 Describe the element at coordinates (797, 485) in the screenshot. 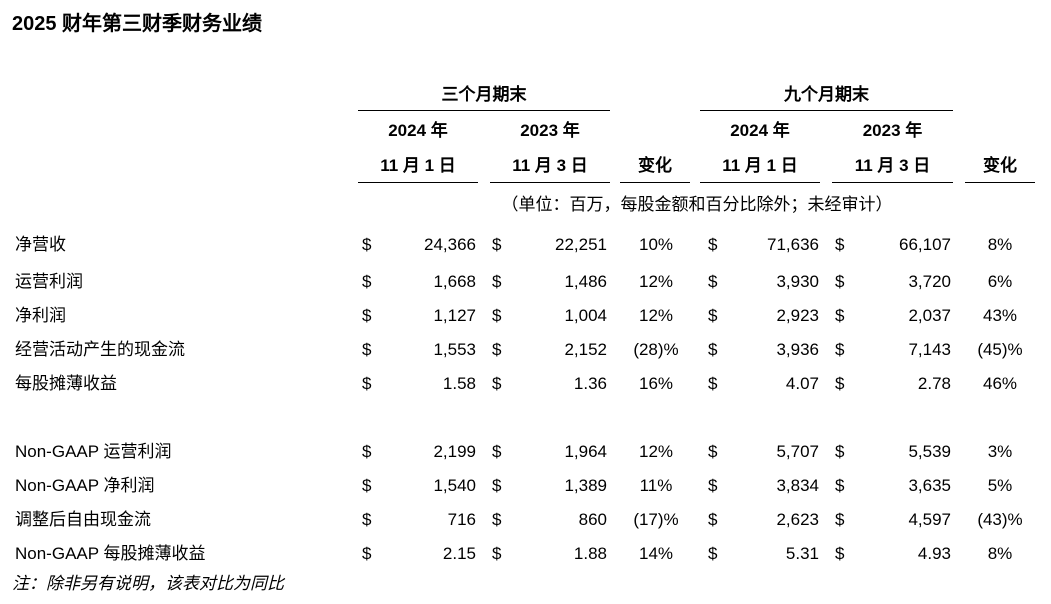

I see `cell: 3,834` at that location.